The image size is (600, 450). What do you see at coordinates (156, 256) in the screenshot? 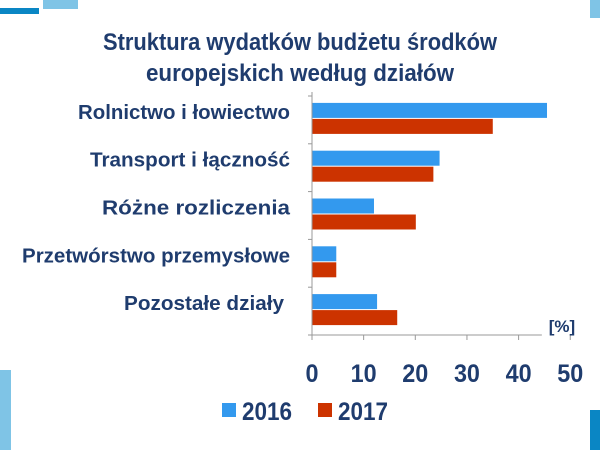
I see `category-label: Przetwórstwo przemysłowe` at bounding box center [156, 256].